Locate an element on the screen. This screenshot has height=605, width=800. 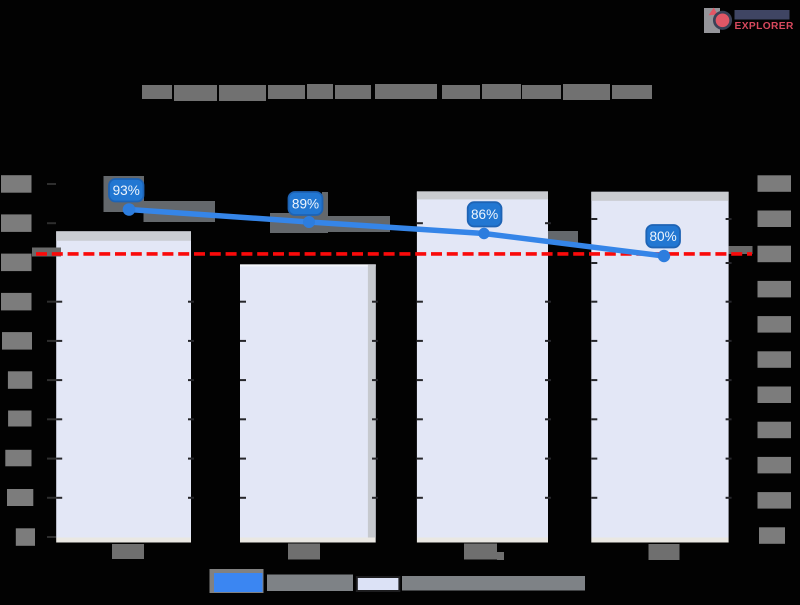
svg-text: 86% is located at coordinates (484, 214).